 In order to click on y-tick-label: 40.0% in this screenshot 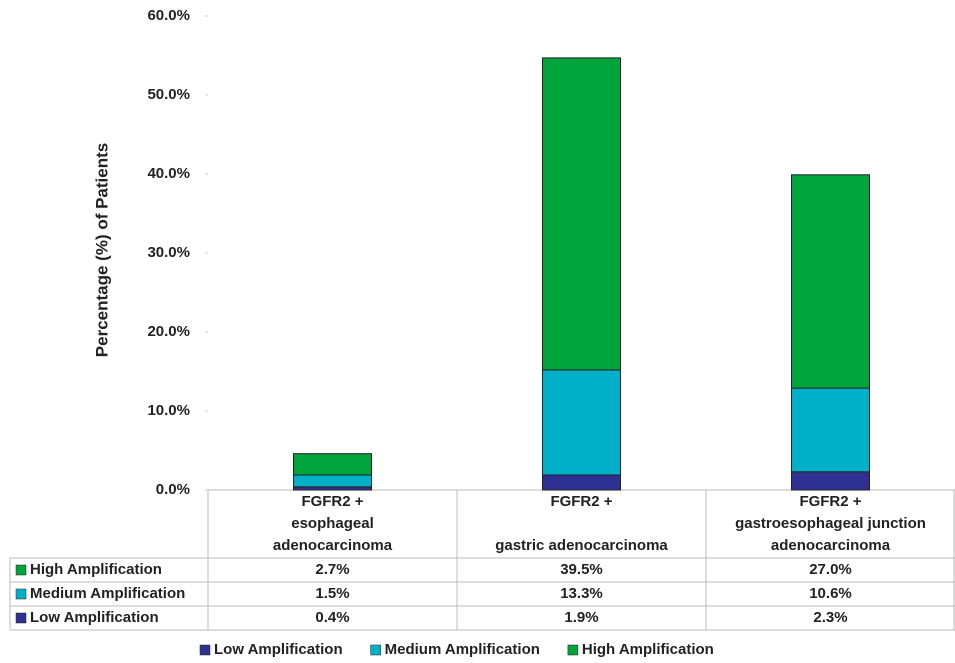, I will do `click(168, 173)`.